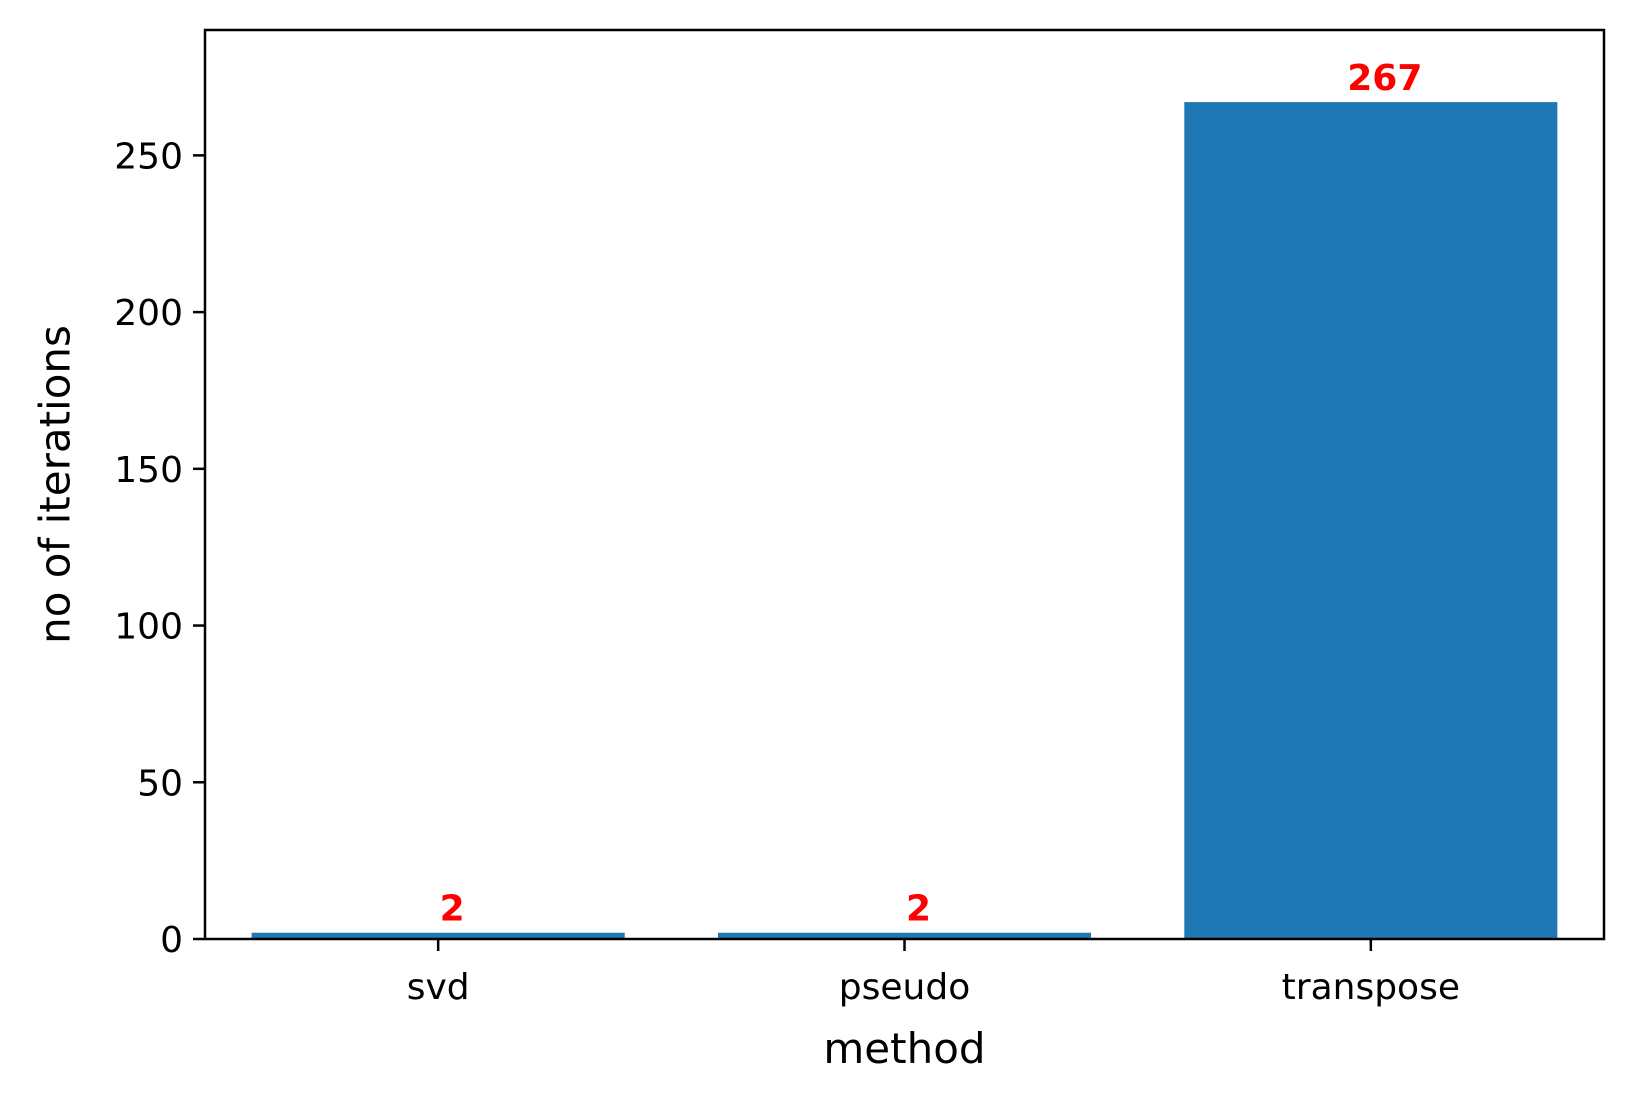  What do you see at coordinates (452, 909) in the screenshot?
I see `data-label-svd: 2` at bounding box center [452, 909].